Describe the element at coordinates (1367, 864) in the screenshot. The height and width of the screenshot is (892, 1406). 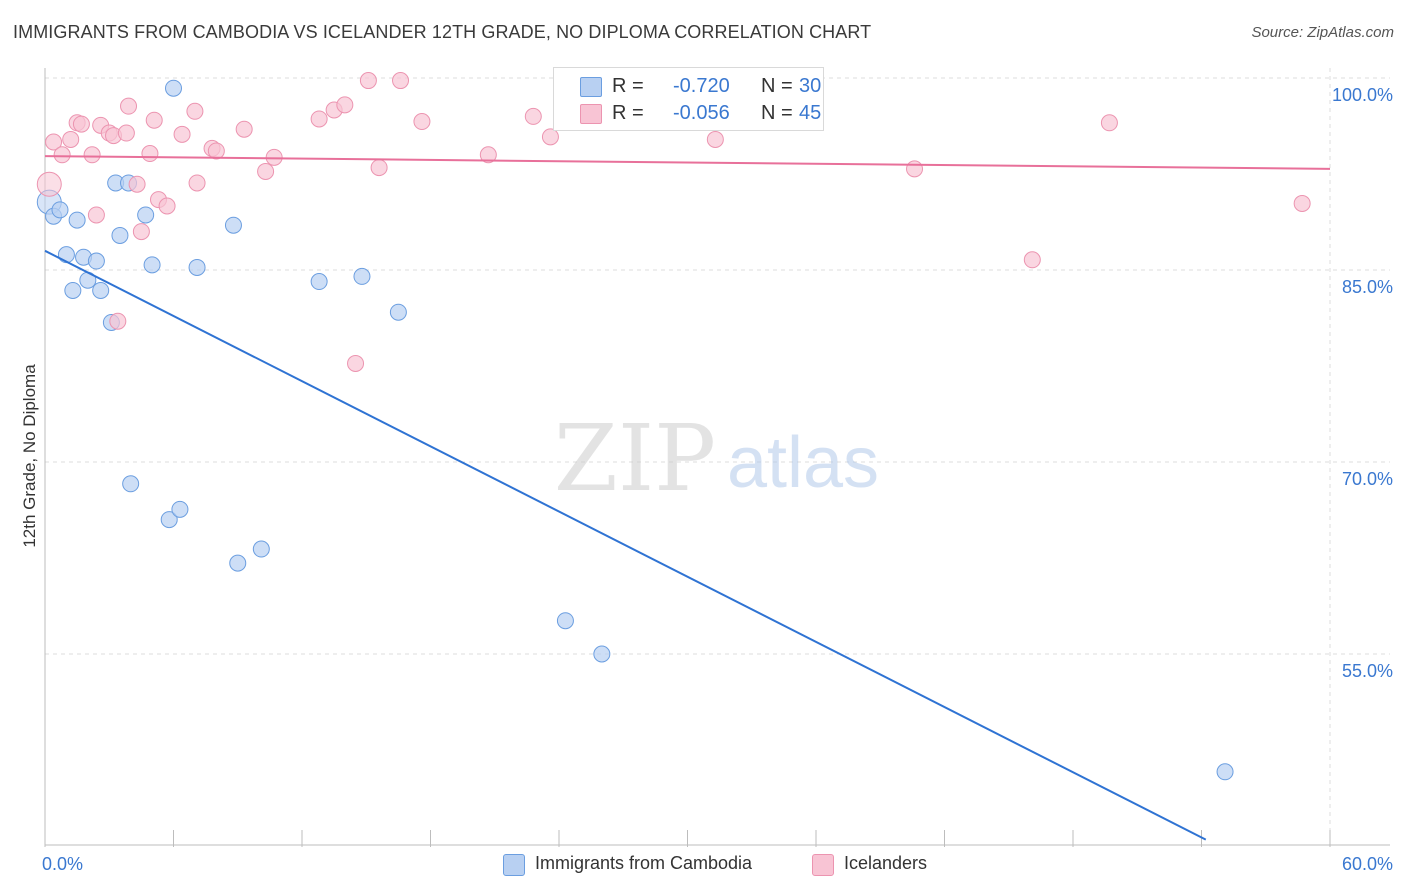
I see `x-tick-label: 60.0%` at that location.